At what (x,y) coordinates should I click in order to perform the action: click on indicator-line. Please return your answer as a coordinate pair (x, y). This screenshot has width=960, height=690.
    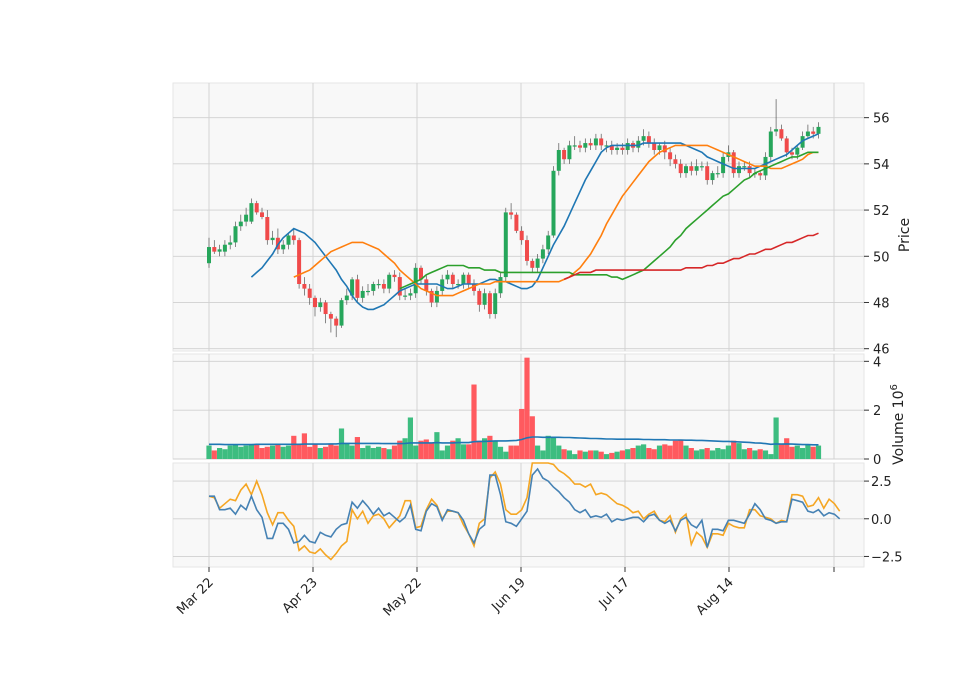
    Looking at the image, I should click on (525, 507).